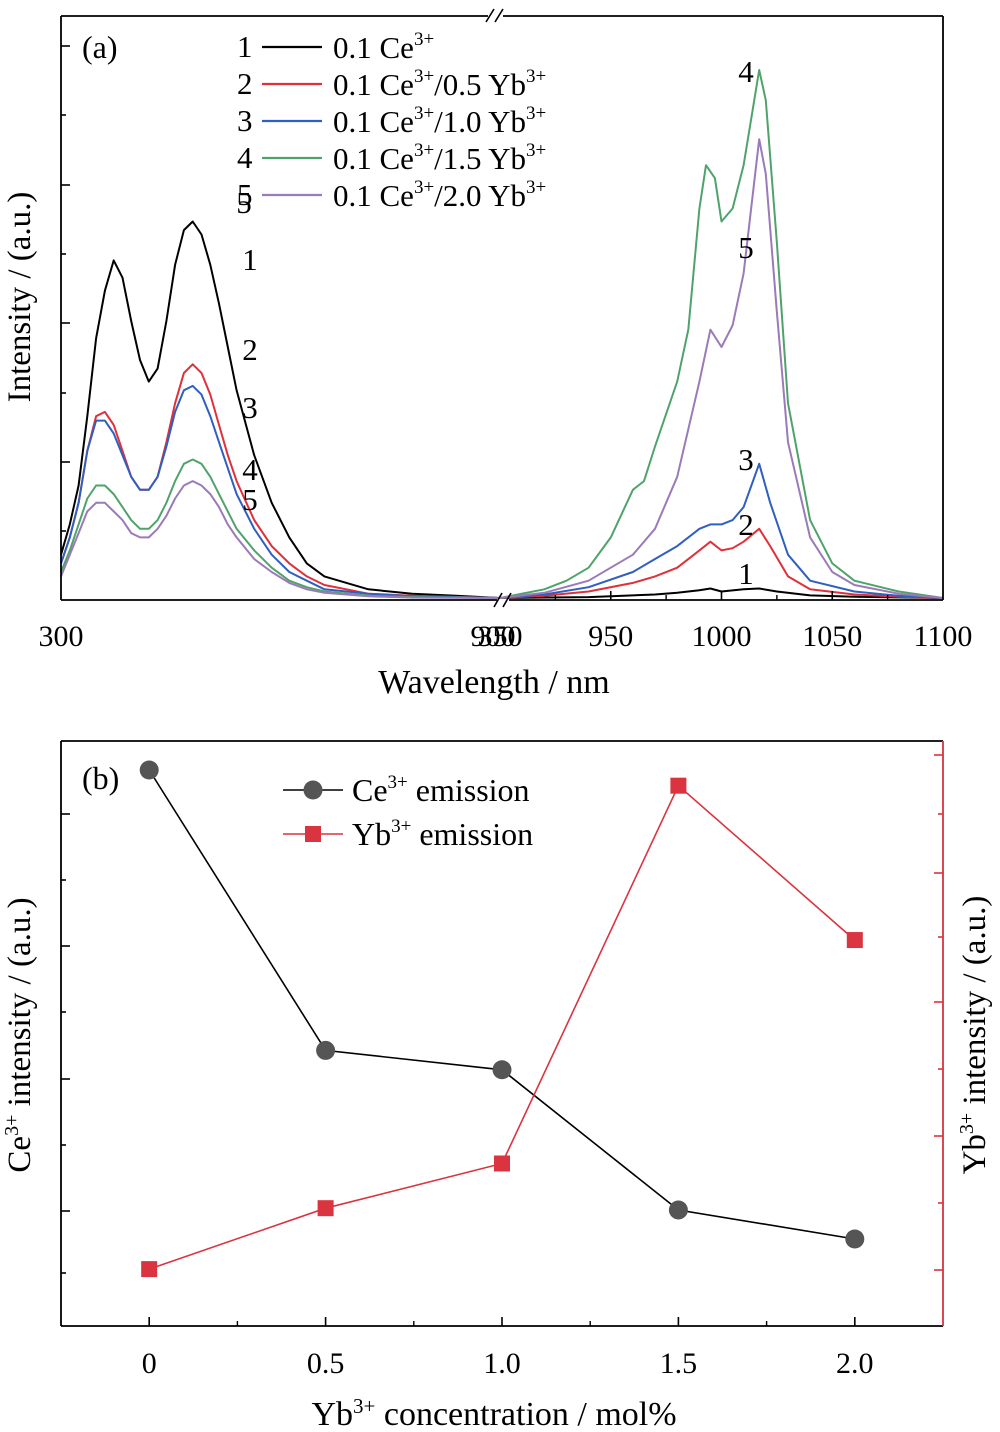  I want to click on panel-a-series-2-yb-line, so click(721, 563).